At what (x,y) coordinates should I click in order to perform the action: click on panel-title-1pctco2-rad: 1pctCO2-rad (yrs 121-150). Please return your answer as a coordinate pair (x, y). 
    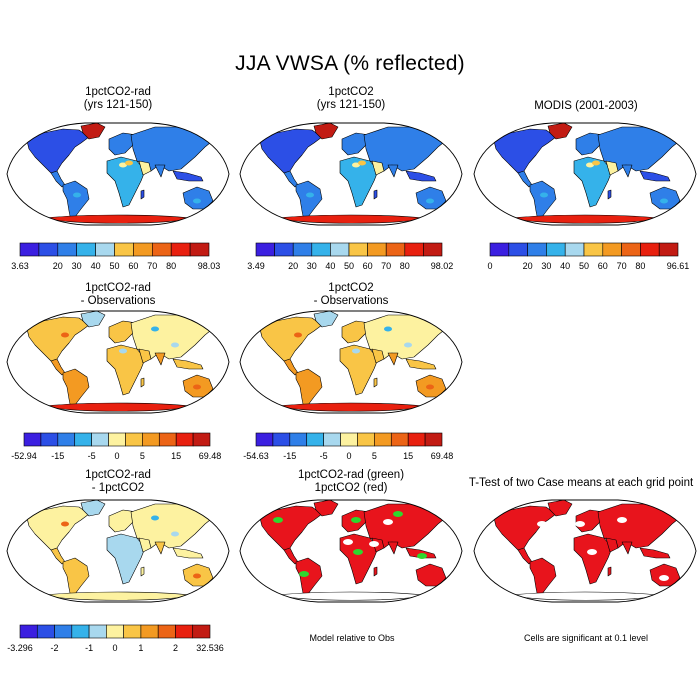
    Looking at the image, I should click on (118, 98).